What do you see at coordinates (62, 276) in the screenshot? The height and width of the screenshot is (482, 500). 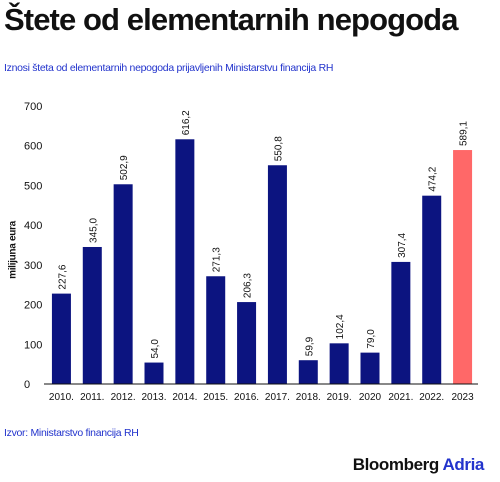 I see `bar-value-label: 227,6` at bounding box center [62, 276].